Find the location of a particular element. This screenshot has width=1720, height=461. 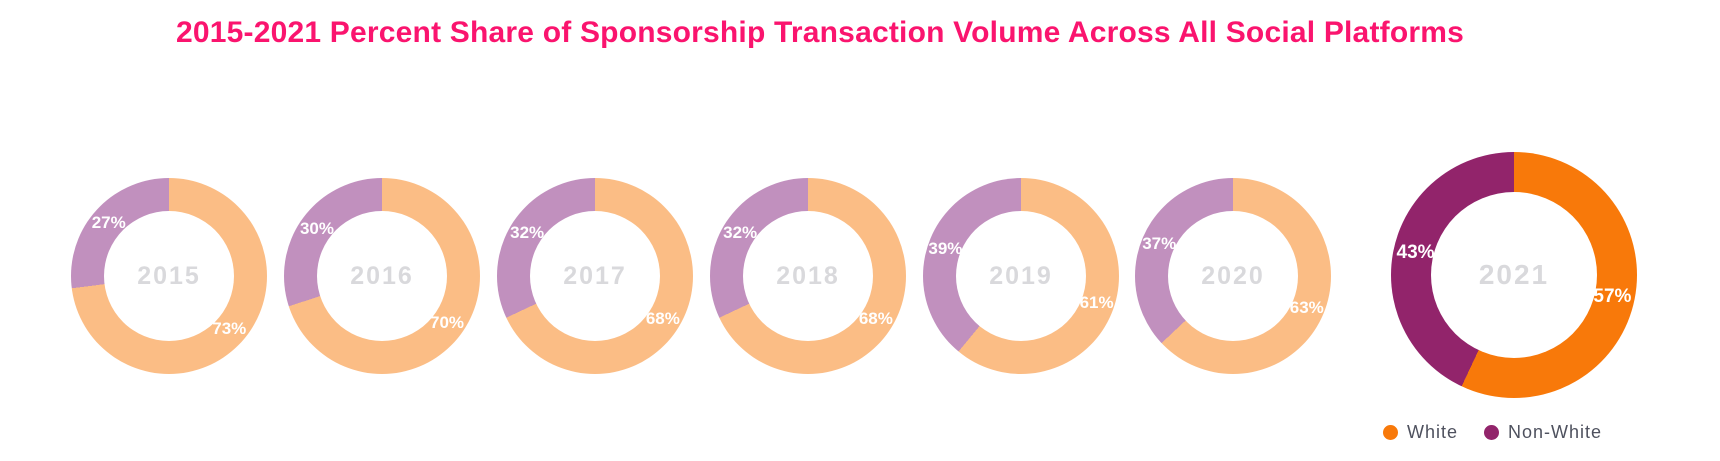

donut-year-label: 2019 is located at coordinates (1021, 275).